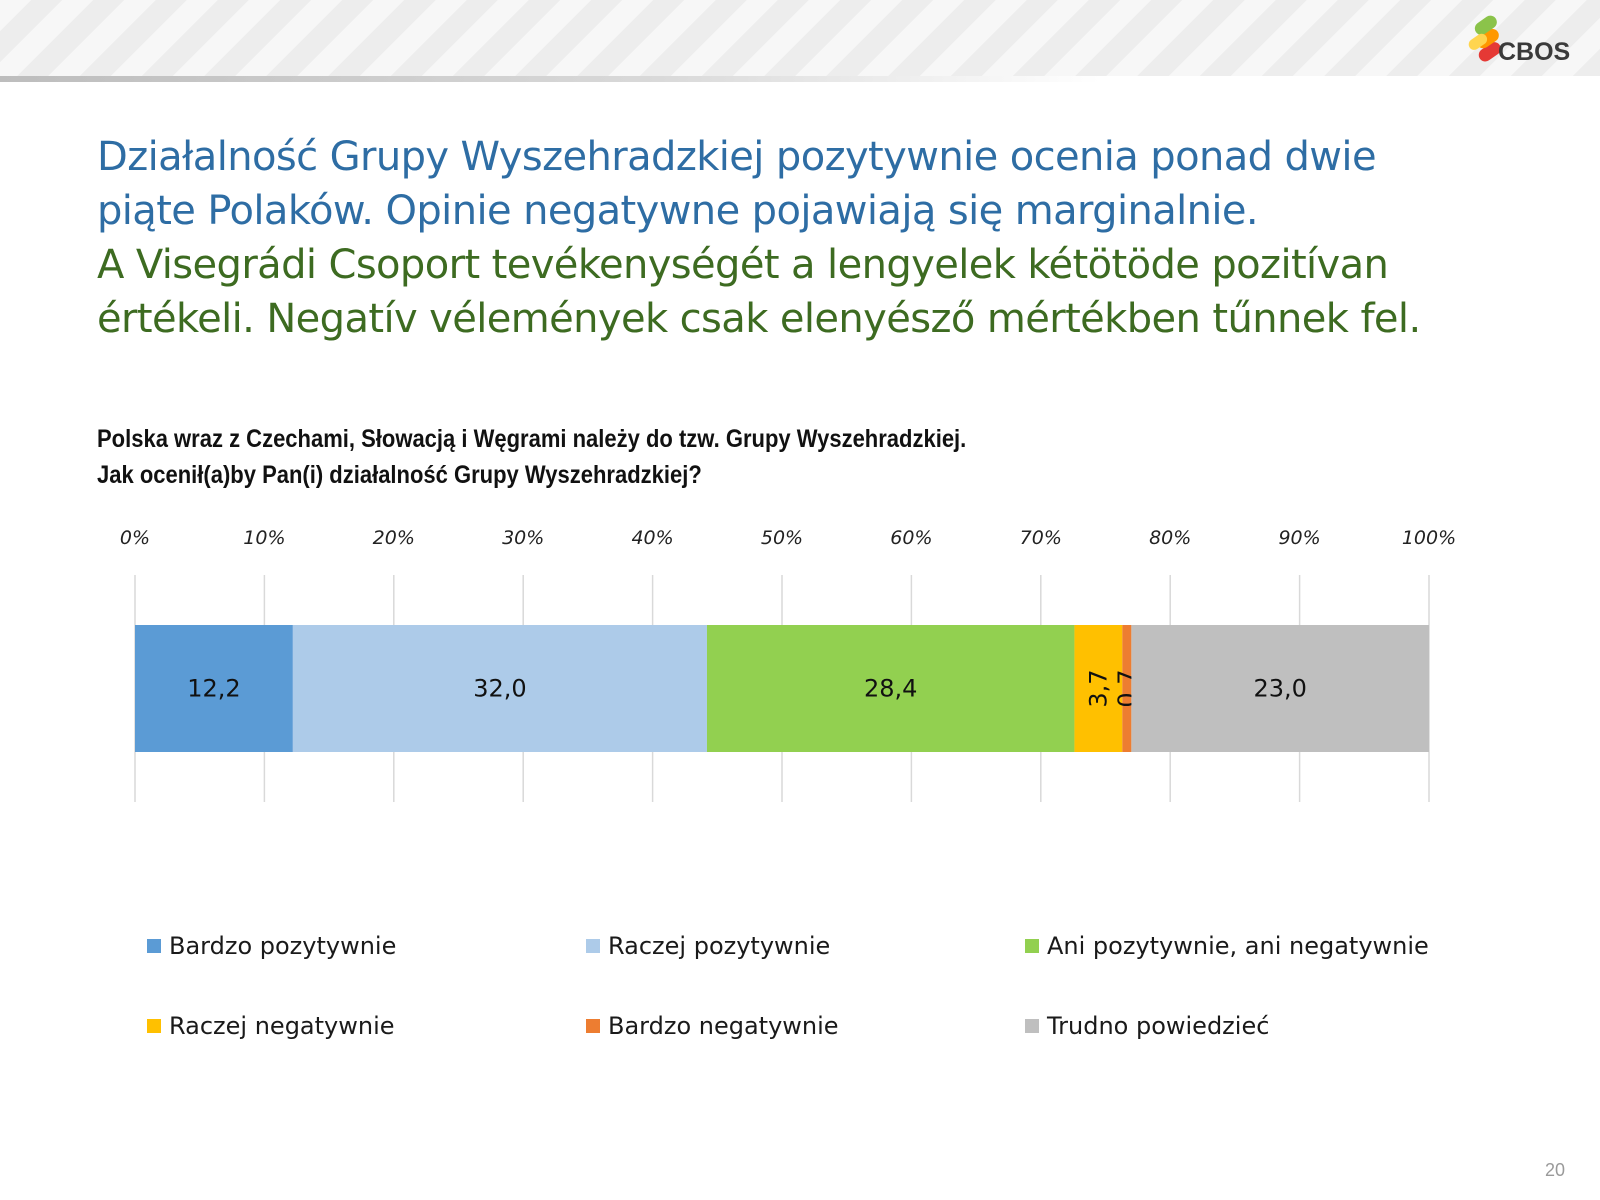 The height and width of the screenshot is (1200, 1600). What do you see at coordinates (1158, 1026) in the screenshot?
I see `legend-label: Trudno powiedzieć` at bounding box center [1158, 1026].